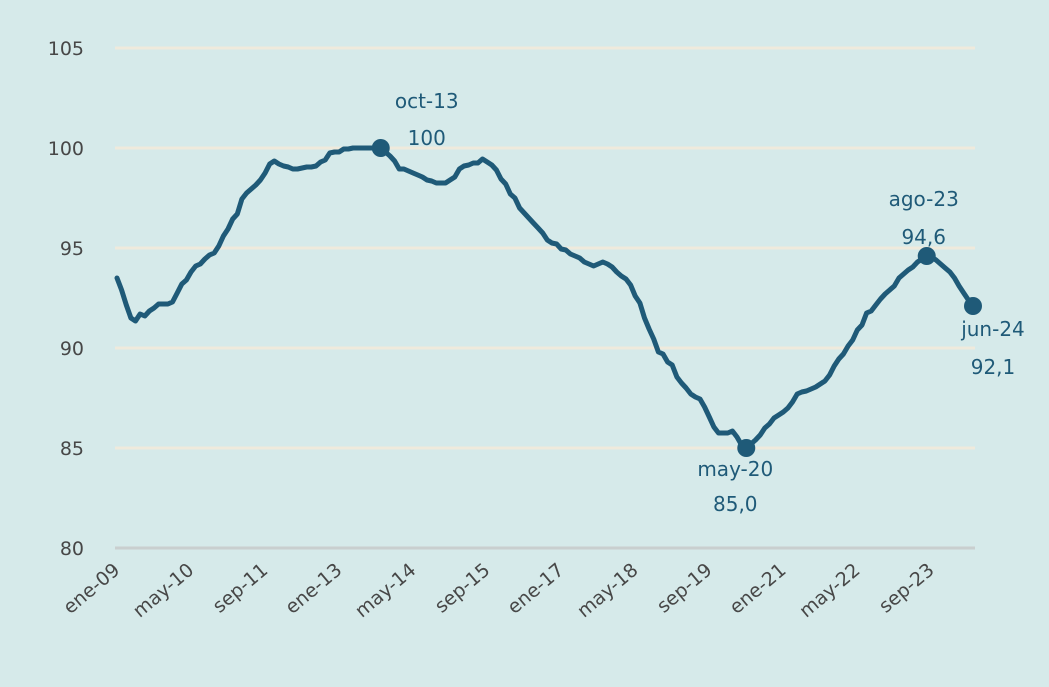 This screenshot has height=687, width=1049. Describe the element at coordinates (993, 367) in the screenshot. I see `annotation-value: 92,1` at that location.